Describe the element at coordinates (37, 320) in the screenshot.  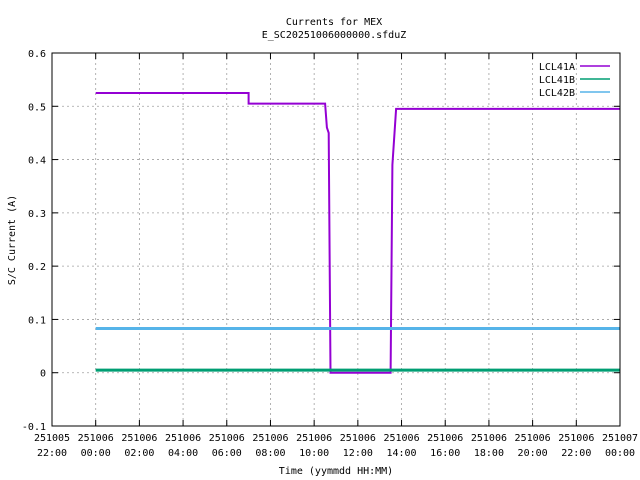
I see `y-tick-label: 0.1` at that location.